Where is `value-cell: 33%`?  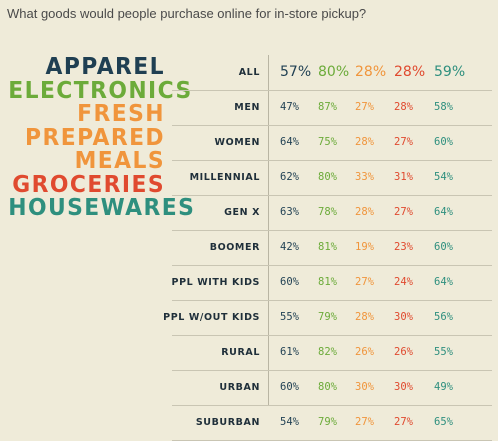 value-cell: 33% is located at coordinates (364, 177).